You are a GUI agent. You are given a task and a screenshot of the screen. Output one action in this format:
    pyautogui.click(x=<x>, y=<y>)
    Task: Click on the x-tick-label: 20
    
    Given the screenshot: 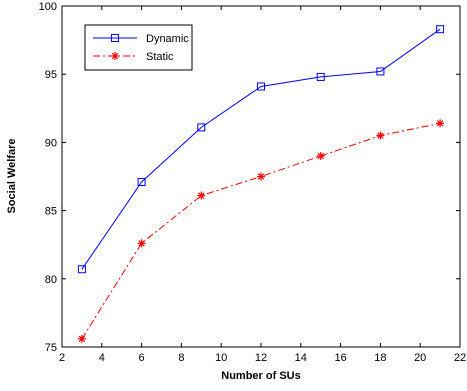 What is the action you would take?
    pyautogui.click(x=420, y=358)
    